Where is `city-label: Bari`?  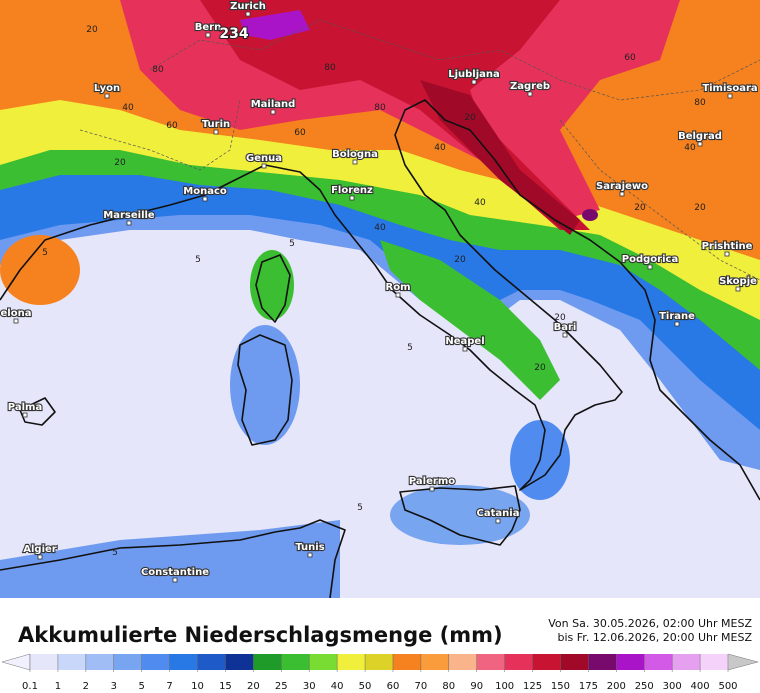 city-label: Bari is located at coordinates (565, 327).